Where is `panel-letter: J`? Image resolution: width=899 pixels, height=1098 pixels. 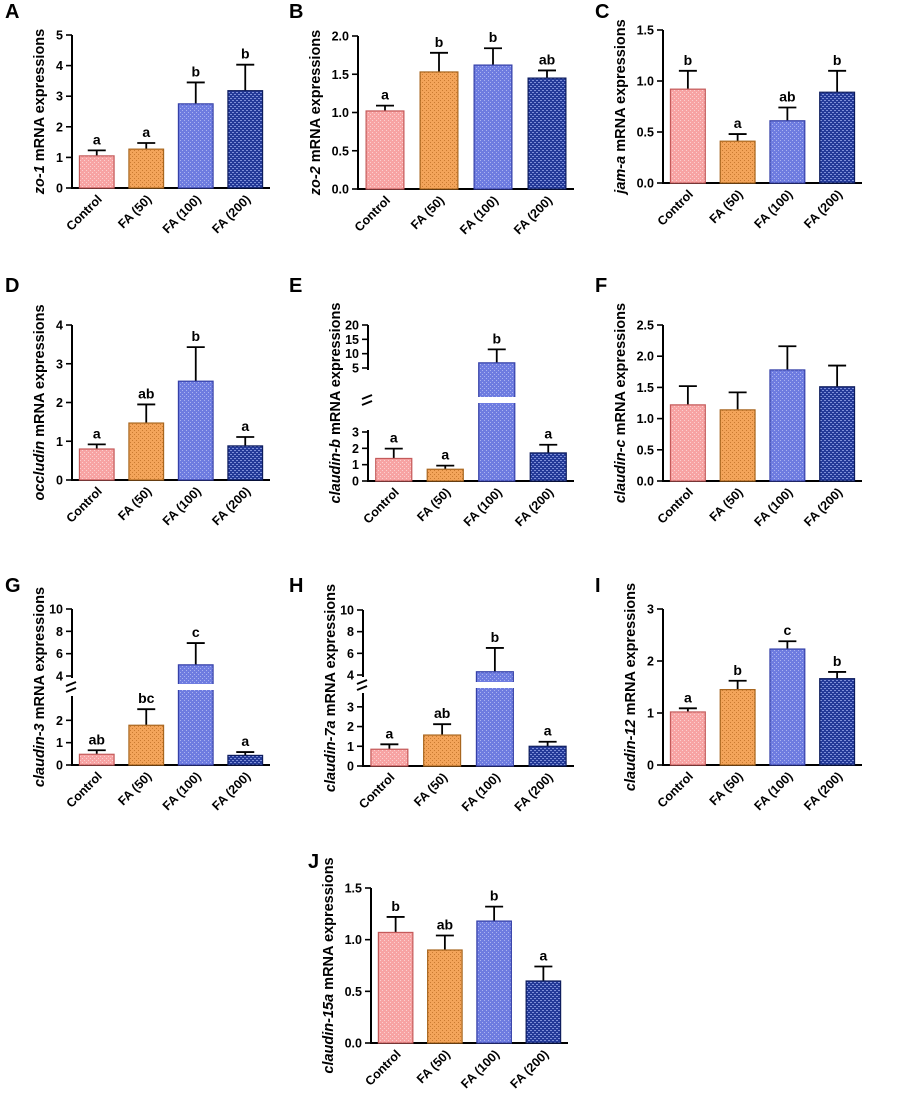 panel-letter: J is located at coordinates (313, 862).